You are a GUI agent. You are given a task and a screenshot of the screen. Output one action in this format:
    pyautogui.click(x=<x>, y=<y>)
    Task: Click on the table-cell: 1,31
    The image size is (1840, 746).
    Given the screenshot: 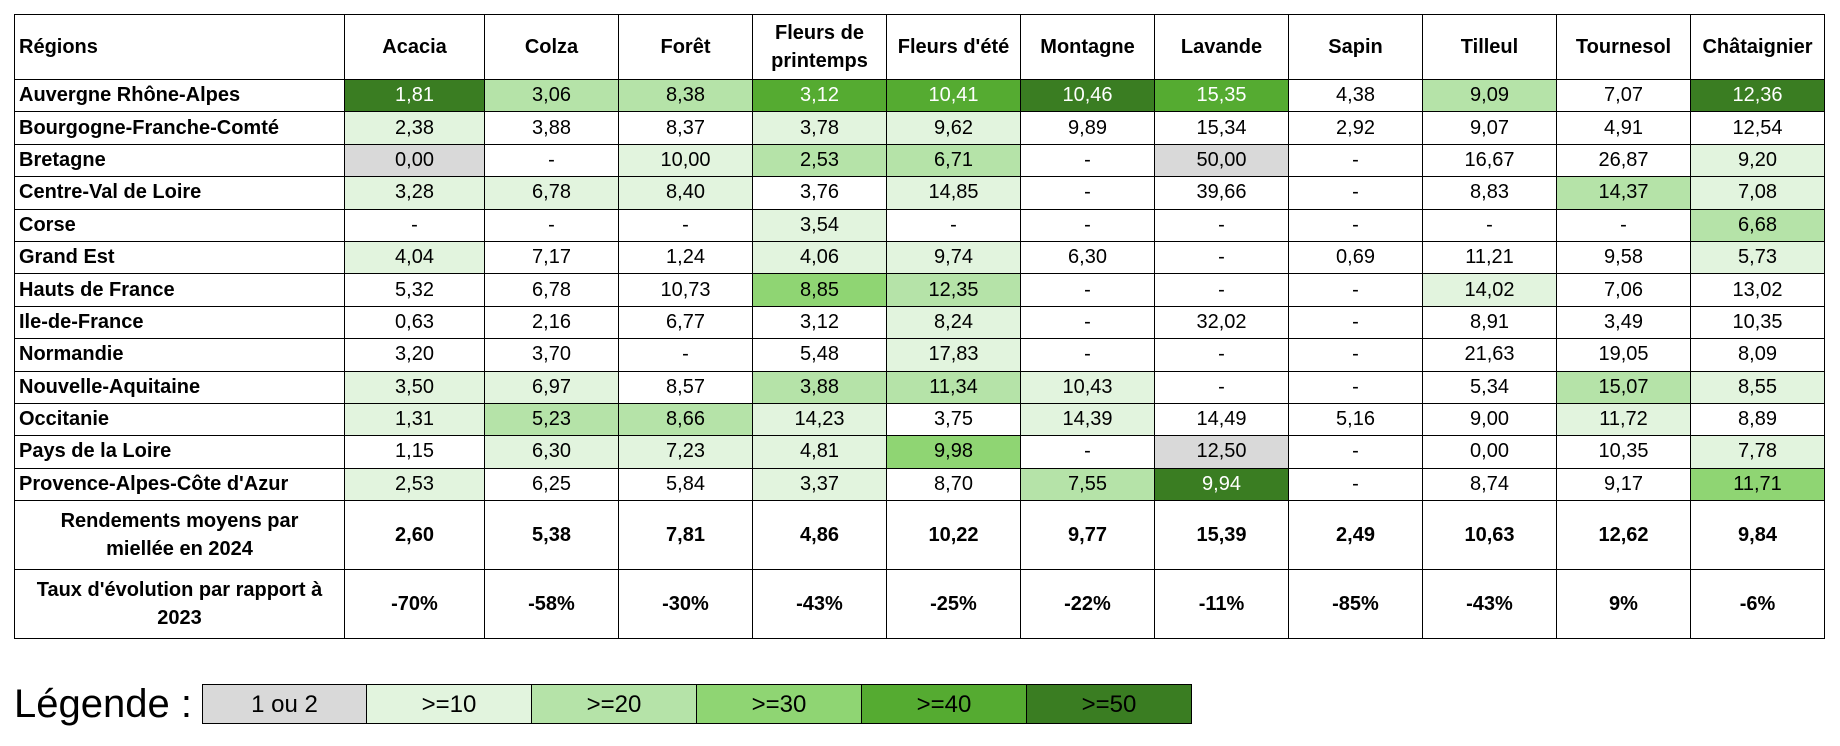 What is the action you would take?
    pyautogui.click(x=414, y=419)
    